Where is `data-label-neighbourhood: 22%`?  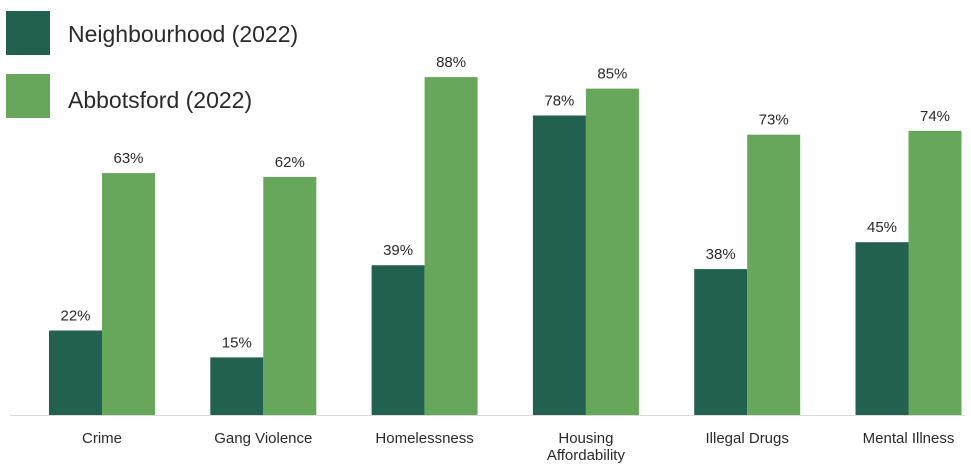
data-label-neighbourhood: 22% is located at coordinates (75, 316).